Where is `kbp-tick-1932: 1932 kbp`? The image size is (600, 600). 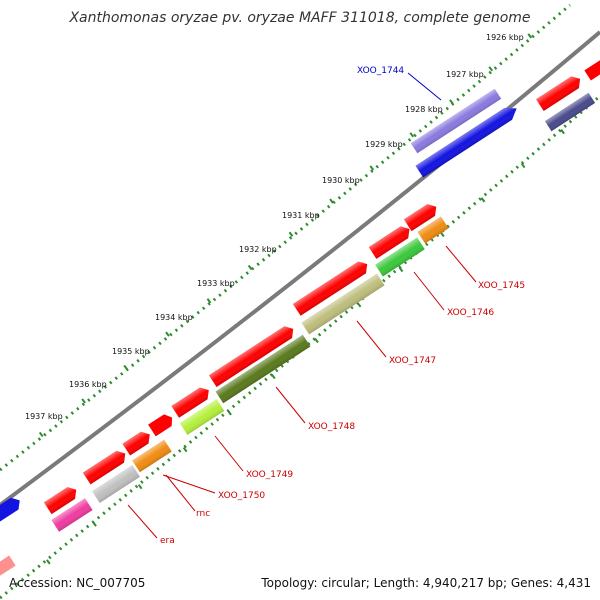 kbp-tick-1932: 1932 kbp is located at coordinates (258, 249).